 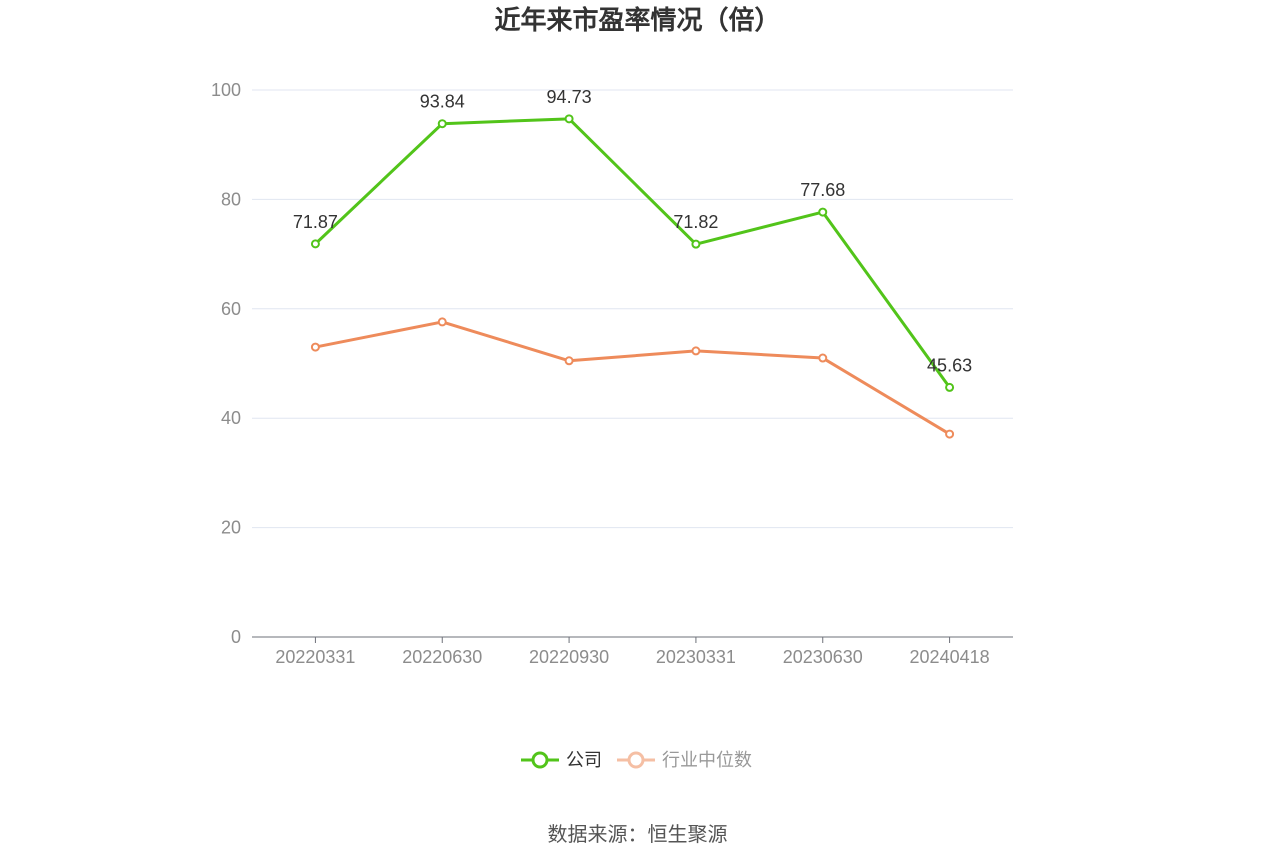 What do you see at coordinates (442, 102) in the screenshot?
I see `company-data-label: 93.84` at bounding box center [442, 102].